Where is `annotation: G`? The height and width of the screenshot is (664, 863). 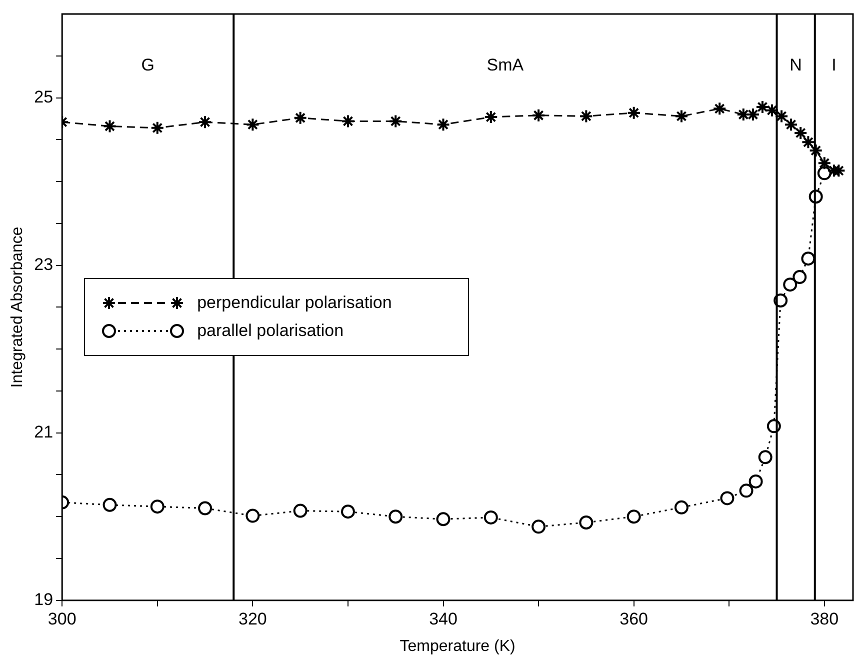
annotation: G is located at coordinates (147, 65).